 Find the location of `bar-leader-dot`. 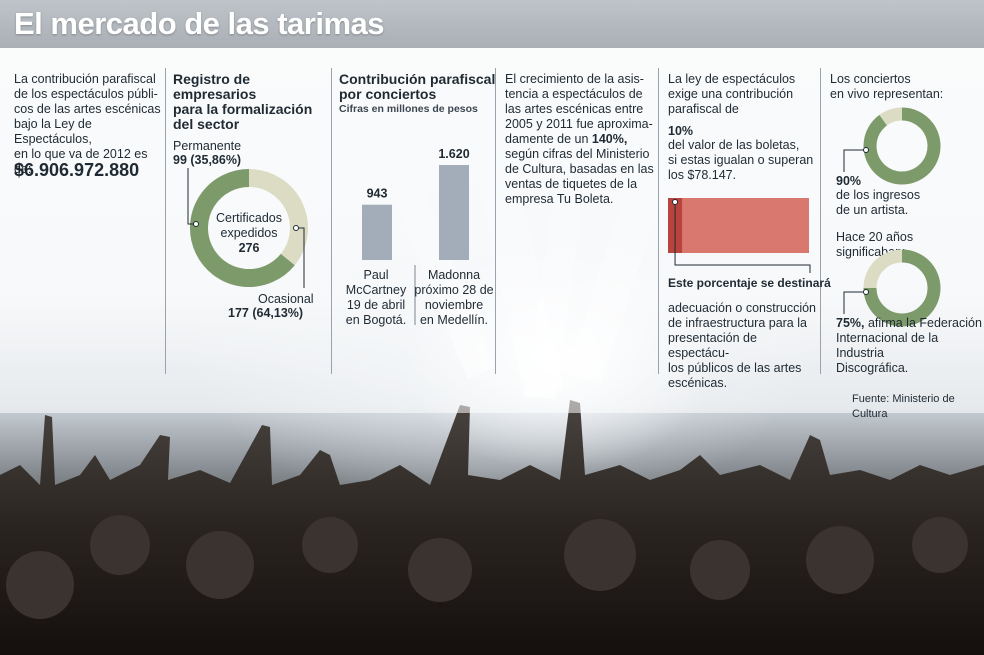

bar-leader-dot is located at coordinates (675, 202).